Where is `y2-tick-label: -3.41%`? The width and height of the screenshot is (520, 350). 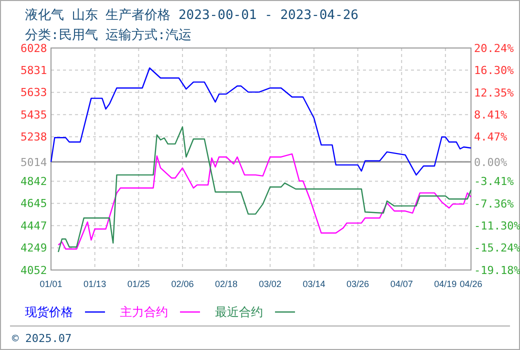 y2-tick-label: -3.41% is located at coordinates (494, 181).